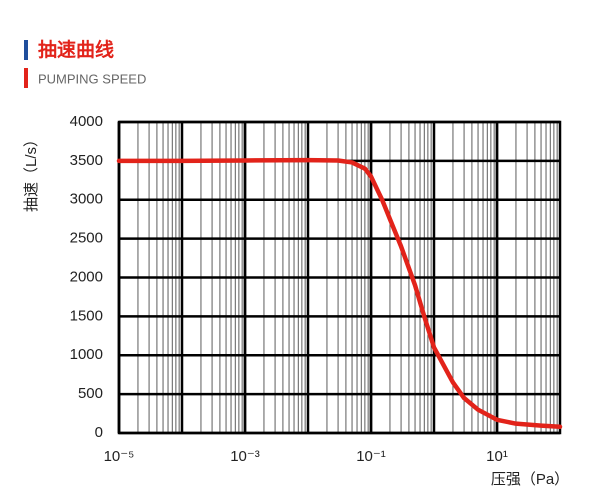 Image resolution: width=614 pixels, height=496 pixels. What do you see at coordinates (26, 78) in the screenshot?
I see `red-bar` at bounding box center [26, 78].